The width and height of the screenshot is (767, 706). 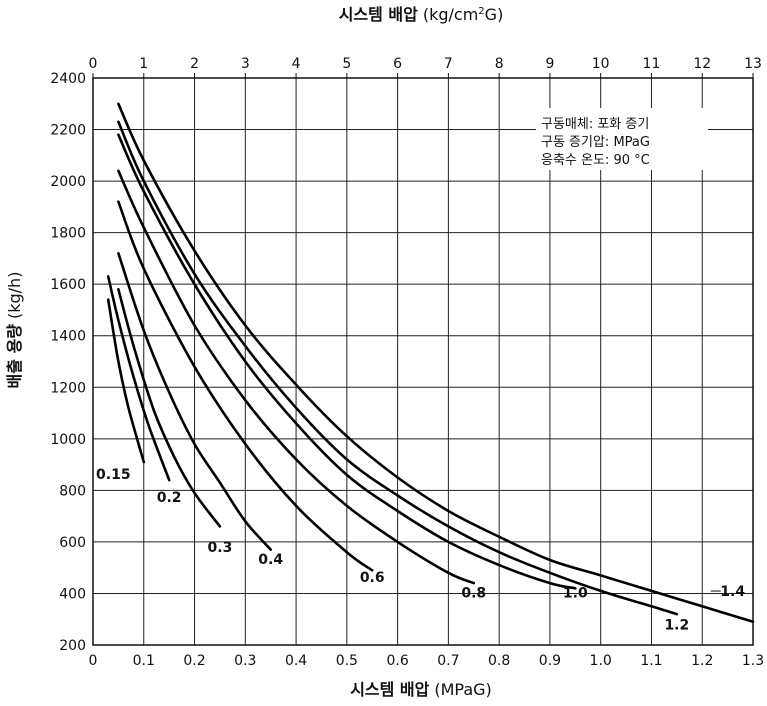 I want to click on curve-label-1.4: 1.4, so click(x=732, y=592).